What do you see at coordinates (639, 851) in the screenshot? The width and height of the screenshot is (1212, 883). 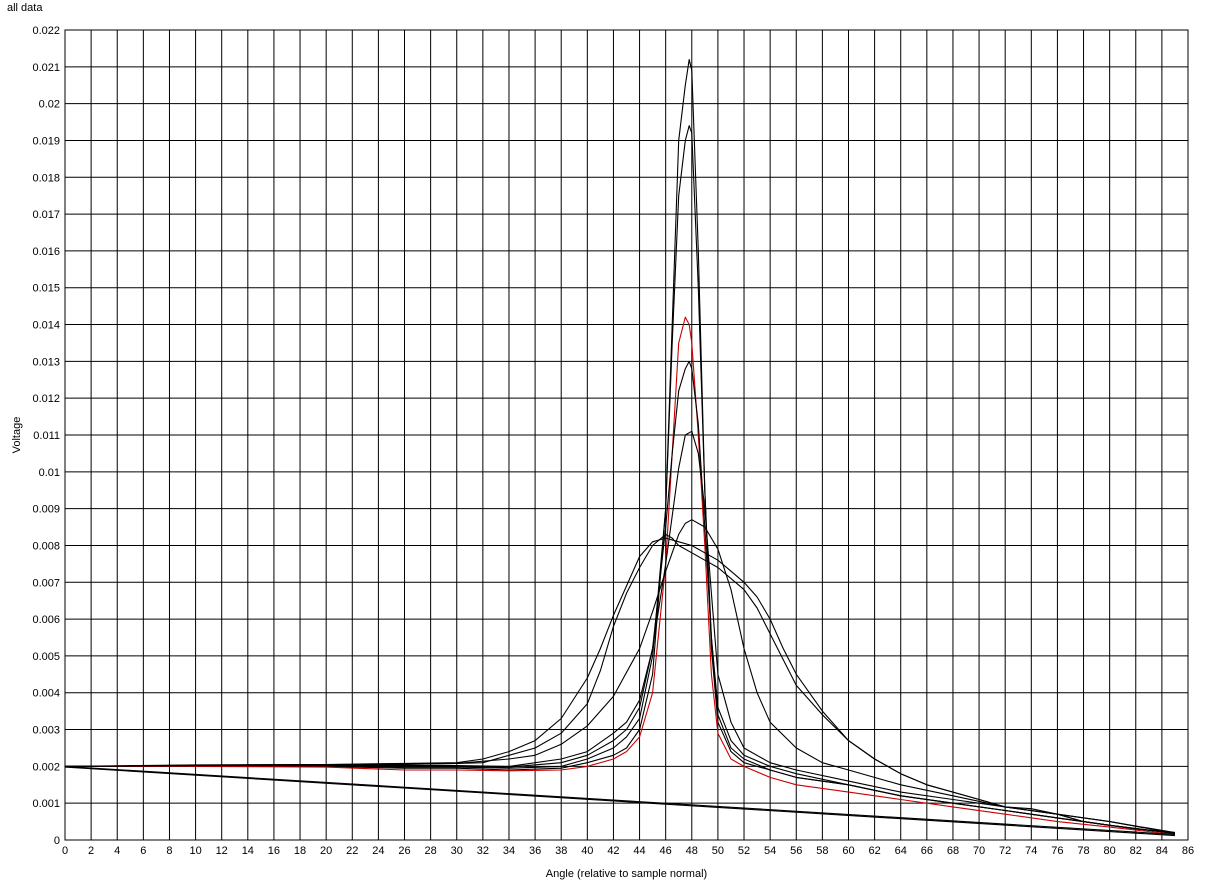 I see `x-tick-label: 44` at bounding box center [639, 851].